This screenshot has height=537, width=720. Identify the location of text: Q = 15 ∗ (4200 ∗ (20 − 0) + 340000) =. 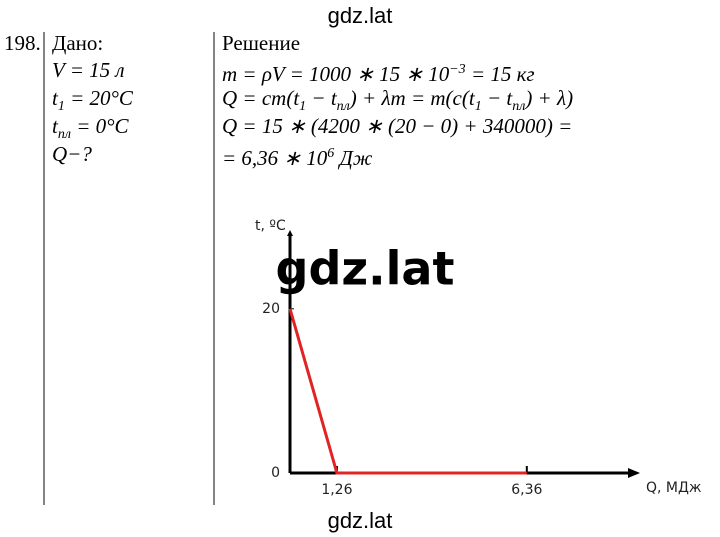
(397, 126).